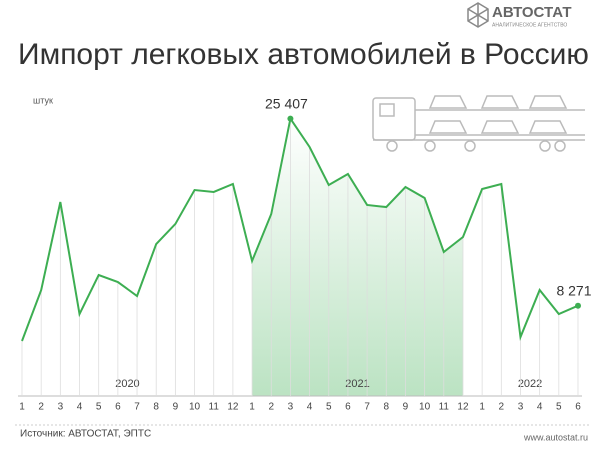  Describe the element at coordinates (286, 103) in the screenshot. I see `value-label: 25 407` at that location.